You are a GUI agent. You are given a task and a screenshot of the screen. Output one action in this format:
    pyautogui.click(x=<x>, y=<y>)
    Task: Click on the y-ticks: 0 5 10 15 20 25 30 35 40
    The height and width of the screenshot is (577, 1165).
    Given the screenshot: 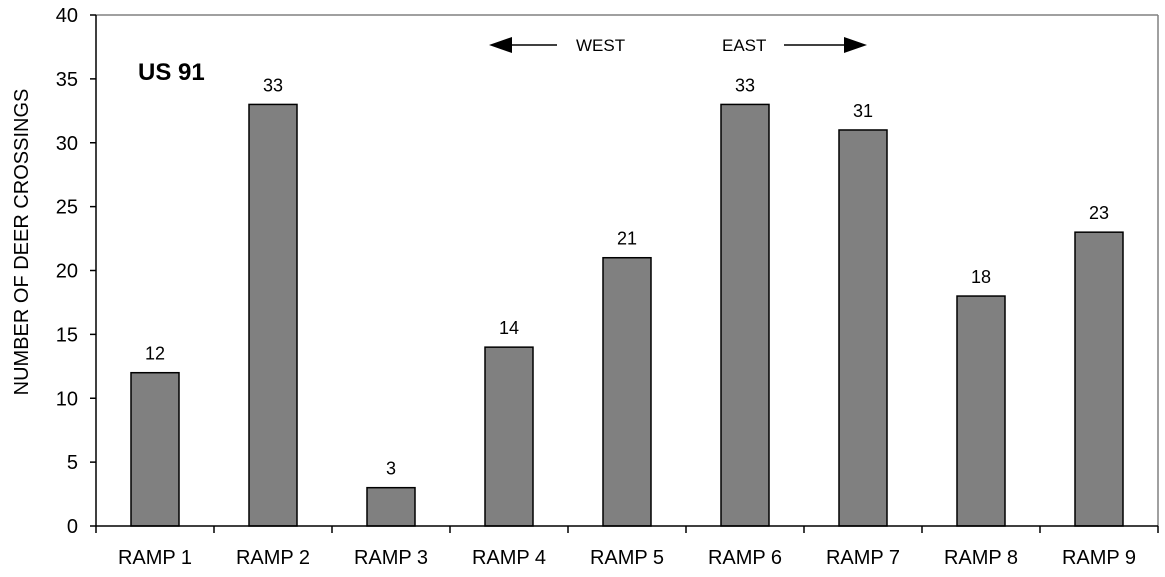 What is the action you would take?
    pyautogui.click(x=76, y=271)
    